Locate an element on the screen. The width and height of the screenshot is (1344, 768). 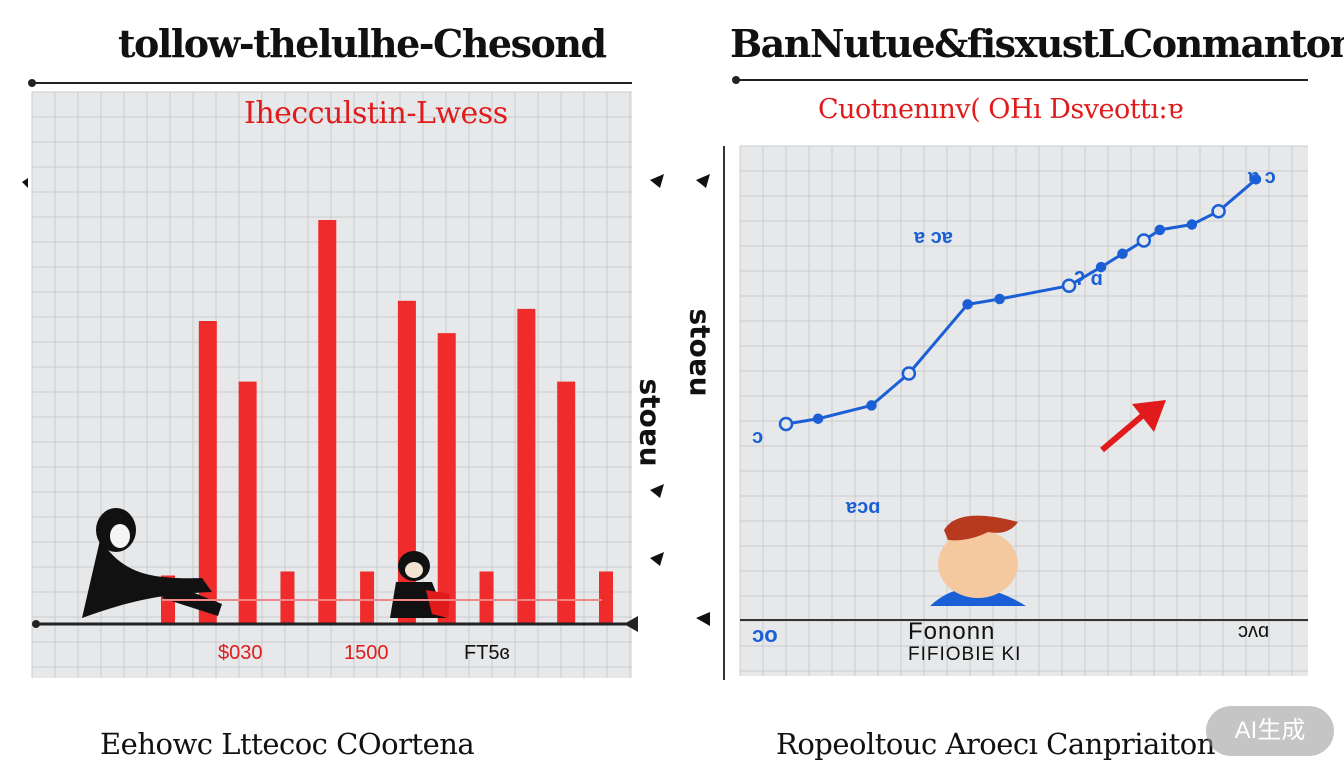
point-group is located at coordinates (1020, 303).